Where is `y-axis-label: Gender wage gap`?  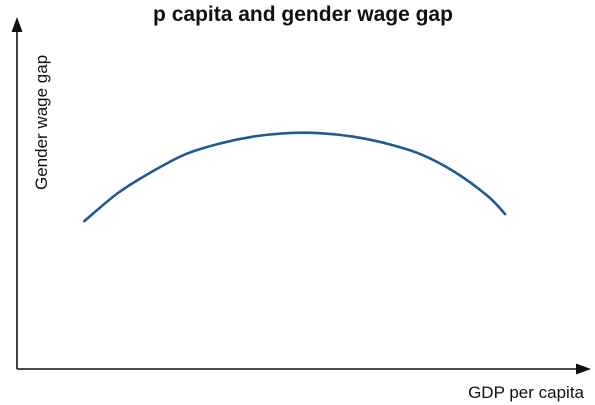 y-axis-label: Gender wage gap is located at coordinates (41, 122).